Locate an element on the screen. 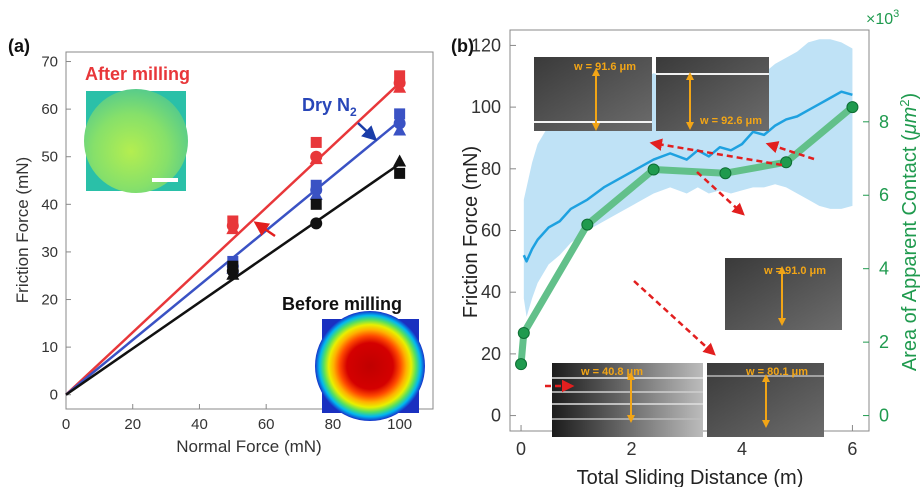  before-milling-label: Before milling is located at coordinates (342, 304).